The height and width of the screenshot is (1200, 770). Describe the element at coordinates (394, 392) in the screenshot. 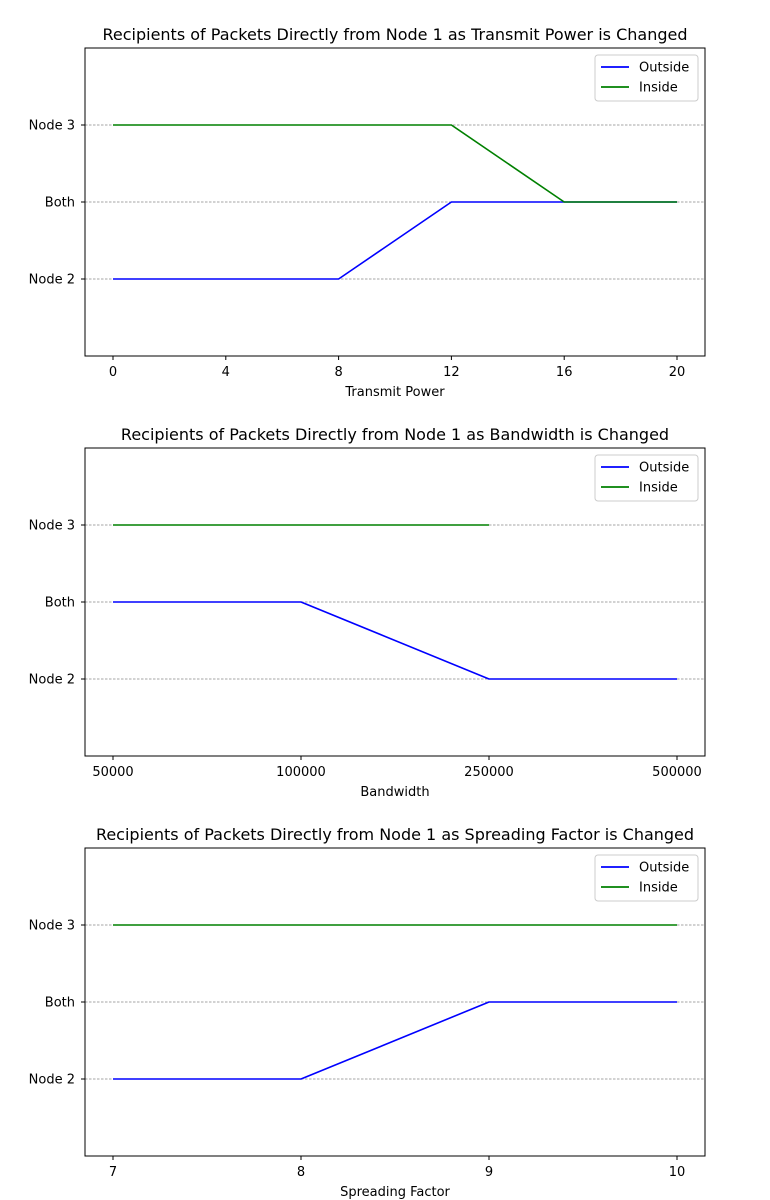

I see `x-axis-label: Transmit Power` at that location.